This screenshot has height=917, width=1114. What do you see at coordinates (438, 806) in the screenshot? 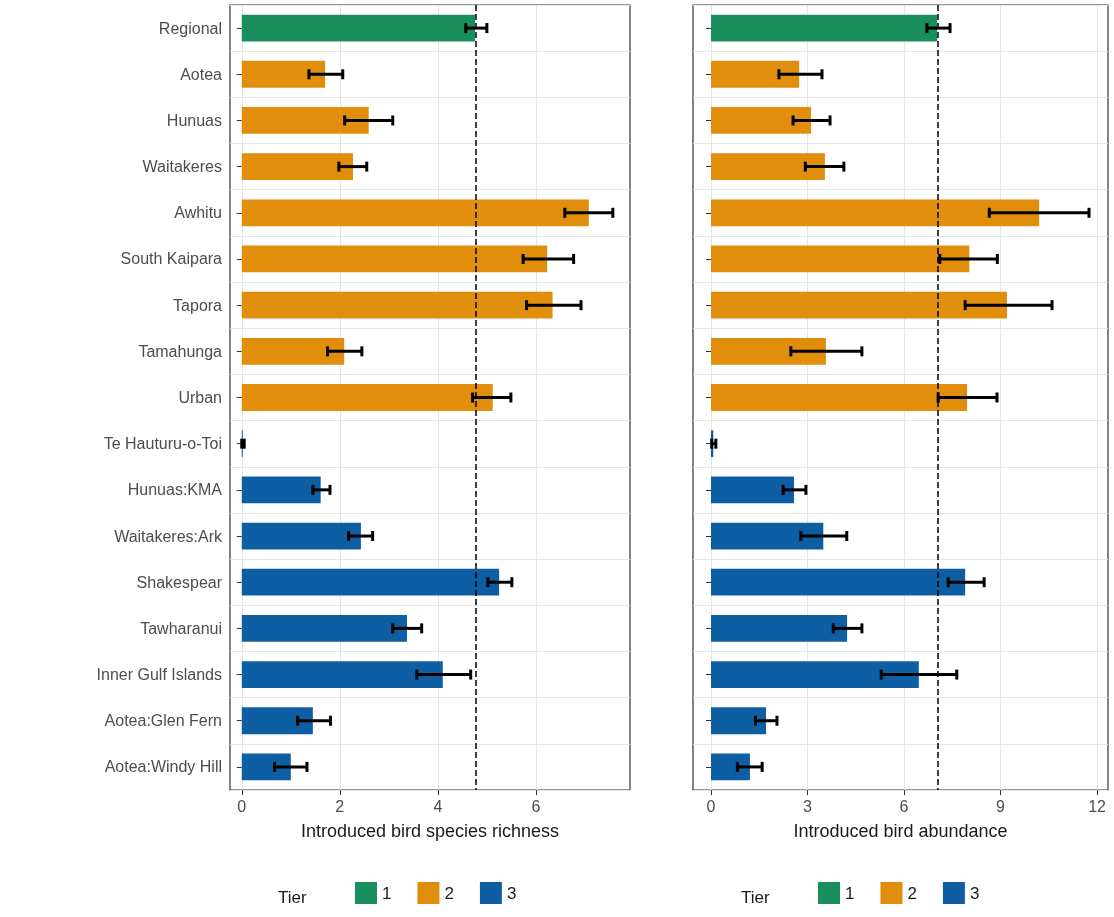
I see `x-tick-label: 4` at bounding box center [438, 806].